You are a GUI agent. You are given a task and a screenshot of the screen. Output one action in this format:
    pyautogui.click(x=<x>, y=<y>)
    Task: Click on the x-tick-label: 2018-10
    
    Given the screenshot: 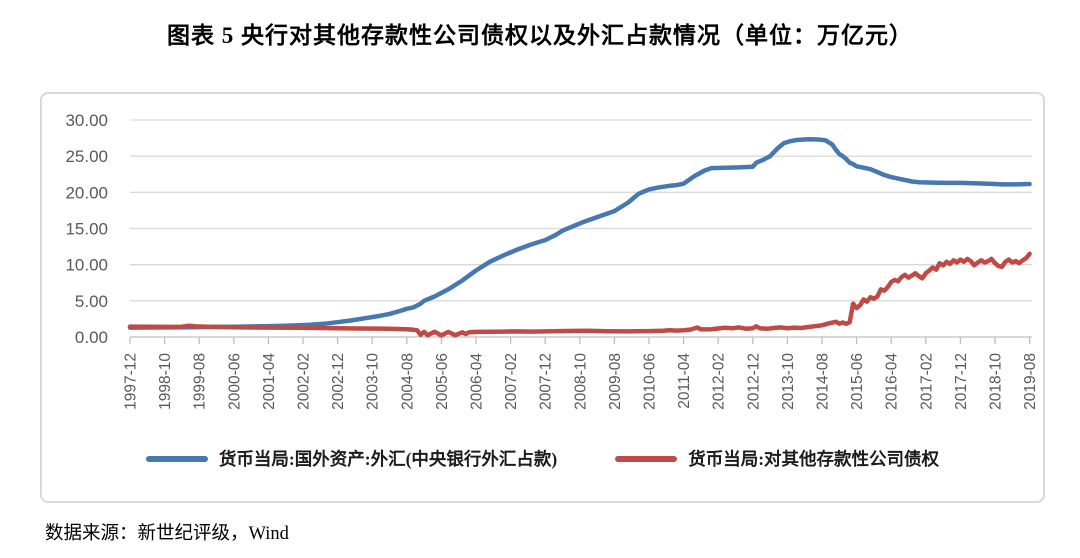 What is the action you would take?
    pyautogui.click(x=996, y=381)
    